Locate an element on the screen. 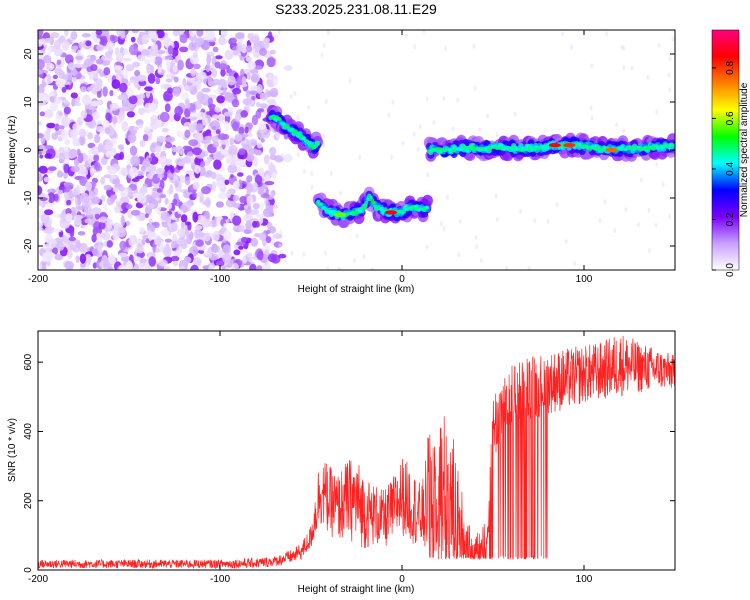 Image resolution: width=750 pixels, height=600 pixels. x-tick-label: 0 is located at coordinates (402, 279).